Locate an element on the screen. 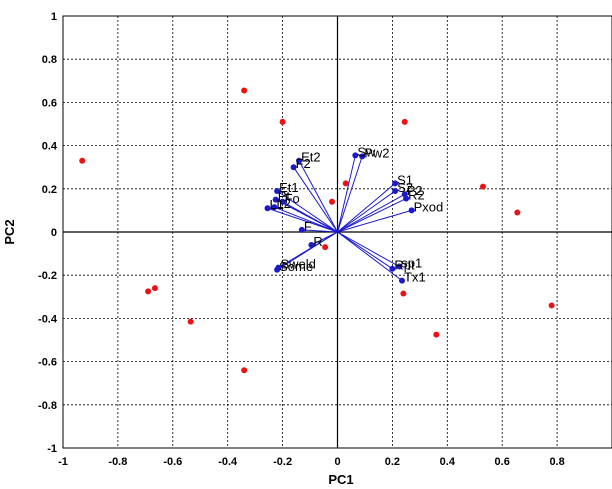  x-tick-label: -1 is located at coordinates (63, 462).